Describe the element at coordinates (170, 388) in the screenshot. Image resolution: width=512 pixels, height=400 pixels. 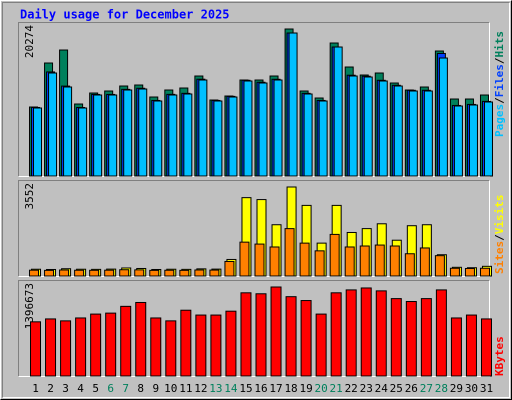
I see `x-tick-label: 10` at that location.